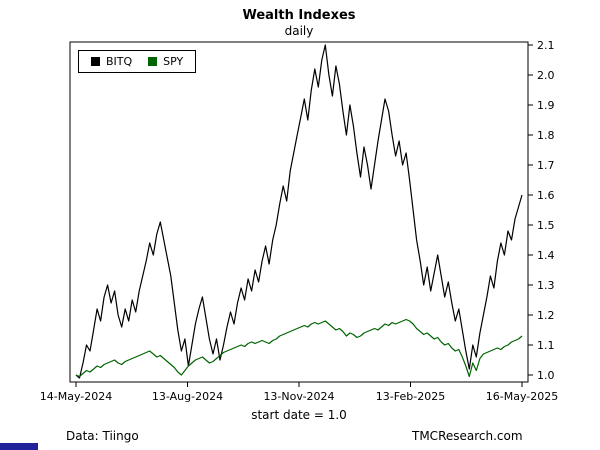 Image resolution: width=600 pixels, height=450 pixels. Describe the element at coordinates (546, 45) in the screenshot. I see `y-tick-label: 2.1` at that location.